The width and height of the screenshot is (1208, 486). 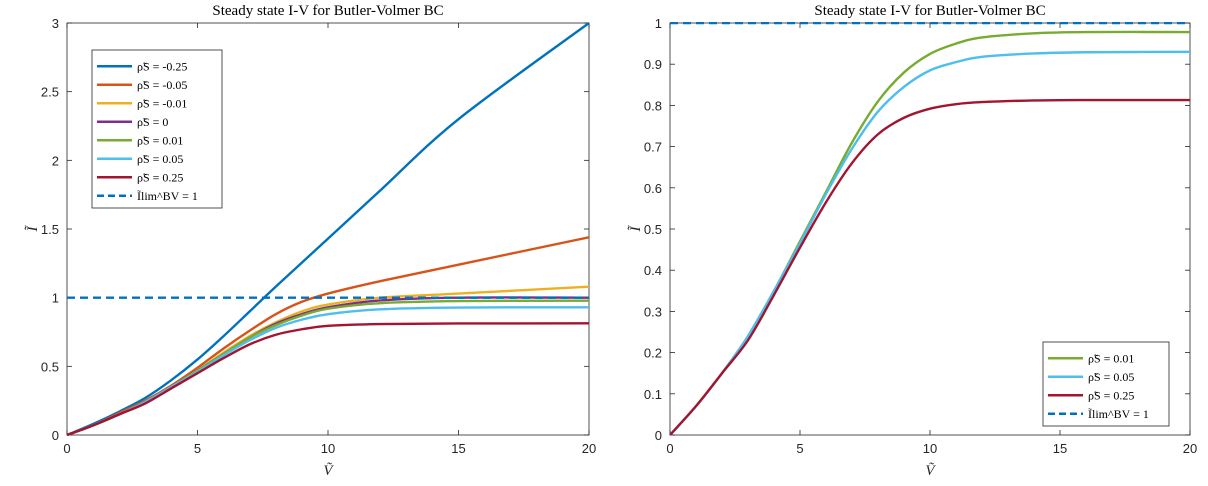 What do you see at coordinates (162, 85) in the screenshot?
I see `legend-label: ρ̃S = -0.05` at bounding box center [162, 85].